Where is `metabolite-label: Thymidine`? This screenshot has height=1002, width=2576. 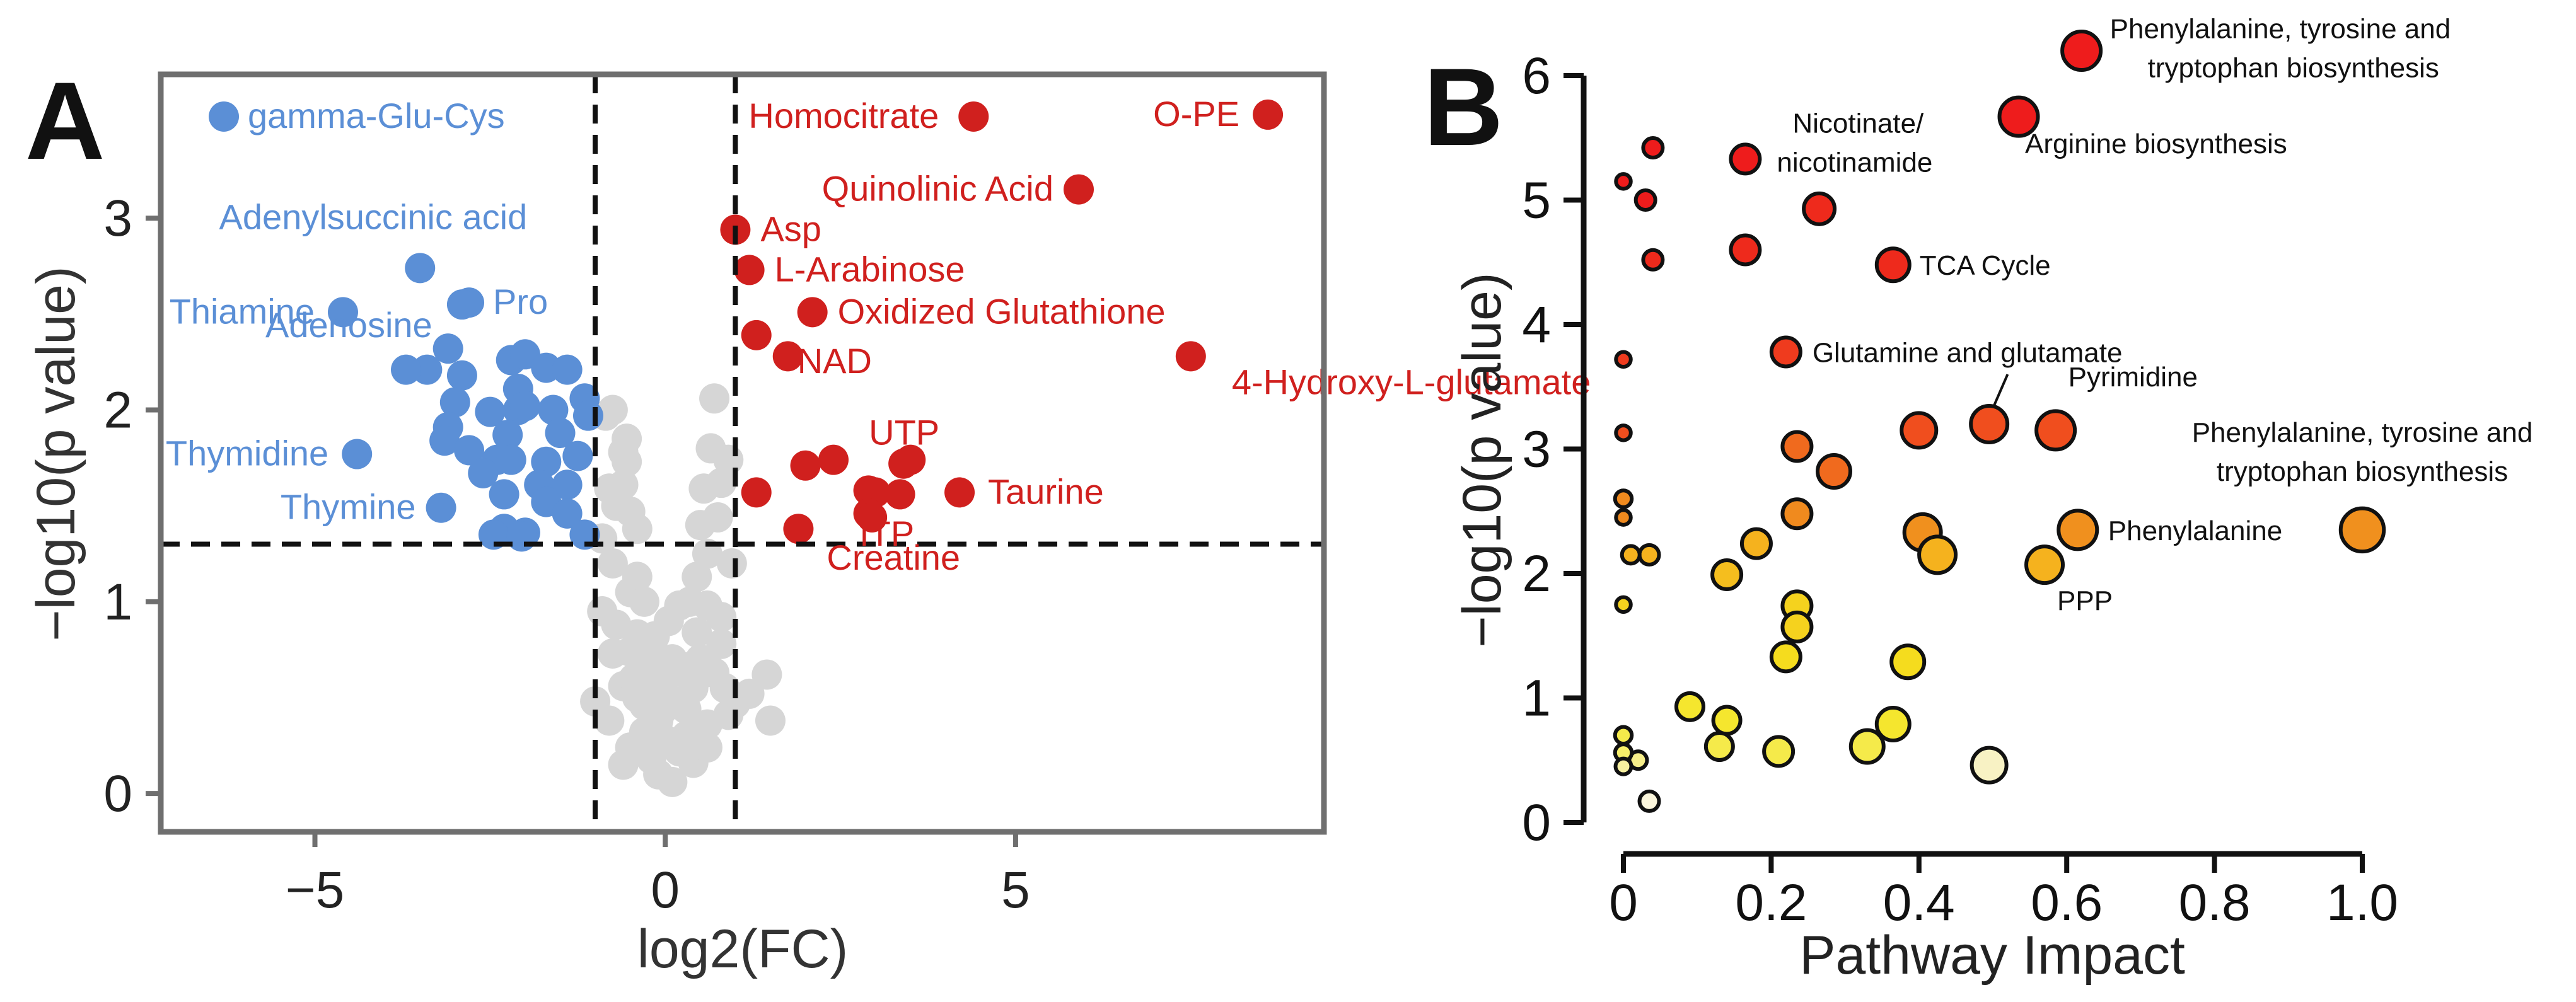 metabolite-label: Thymidine is located at coordinates (247, 453).